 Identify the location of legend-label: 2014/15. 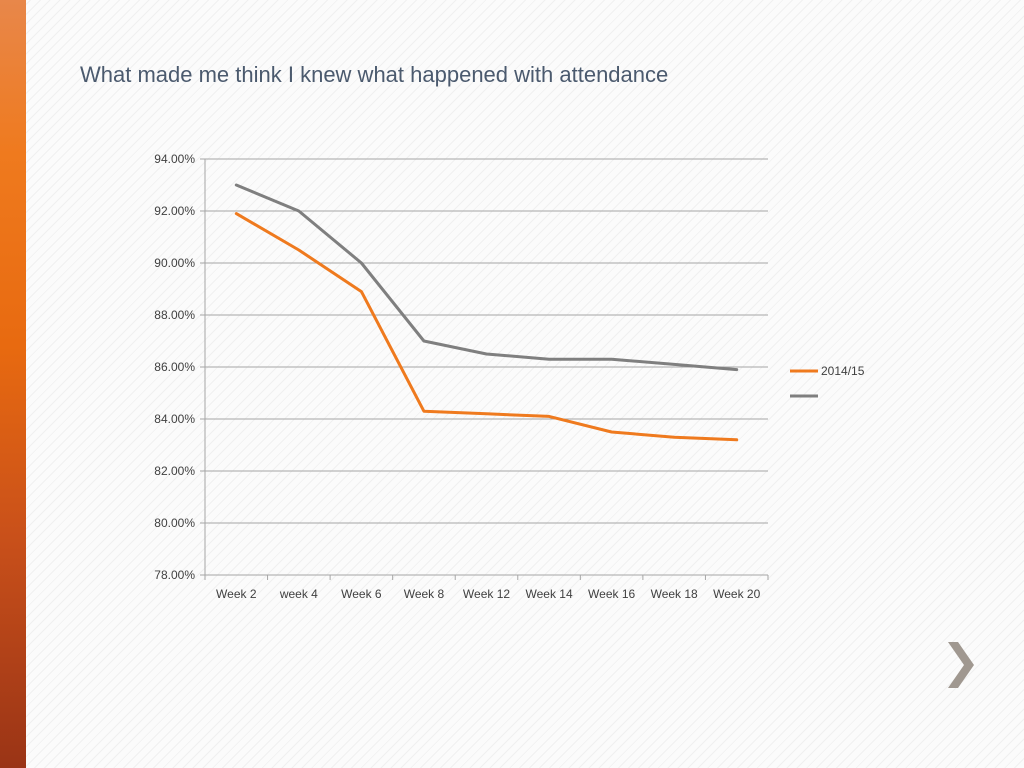
(843, 371).